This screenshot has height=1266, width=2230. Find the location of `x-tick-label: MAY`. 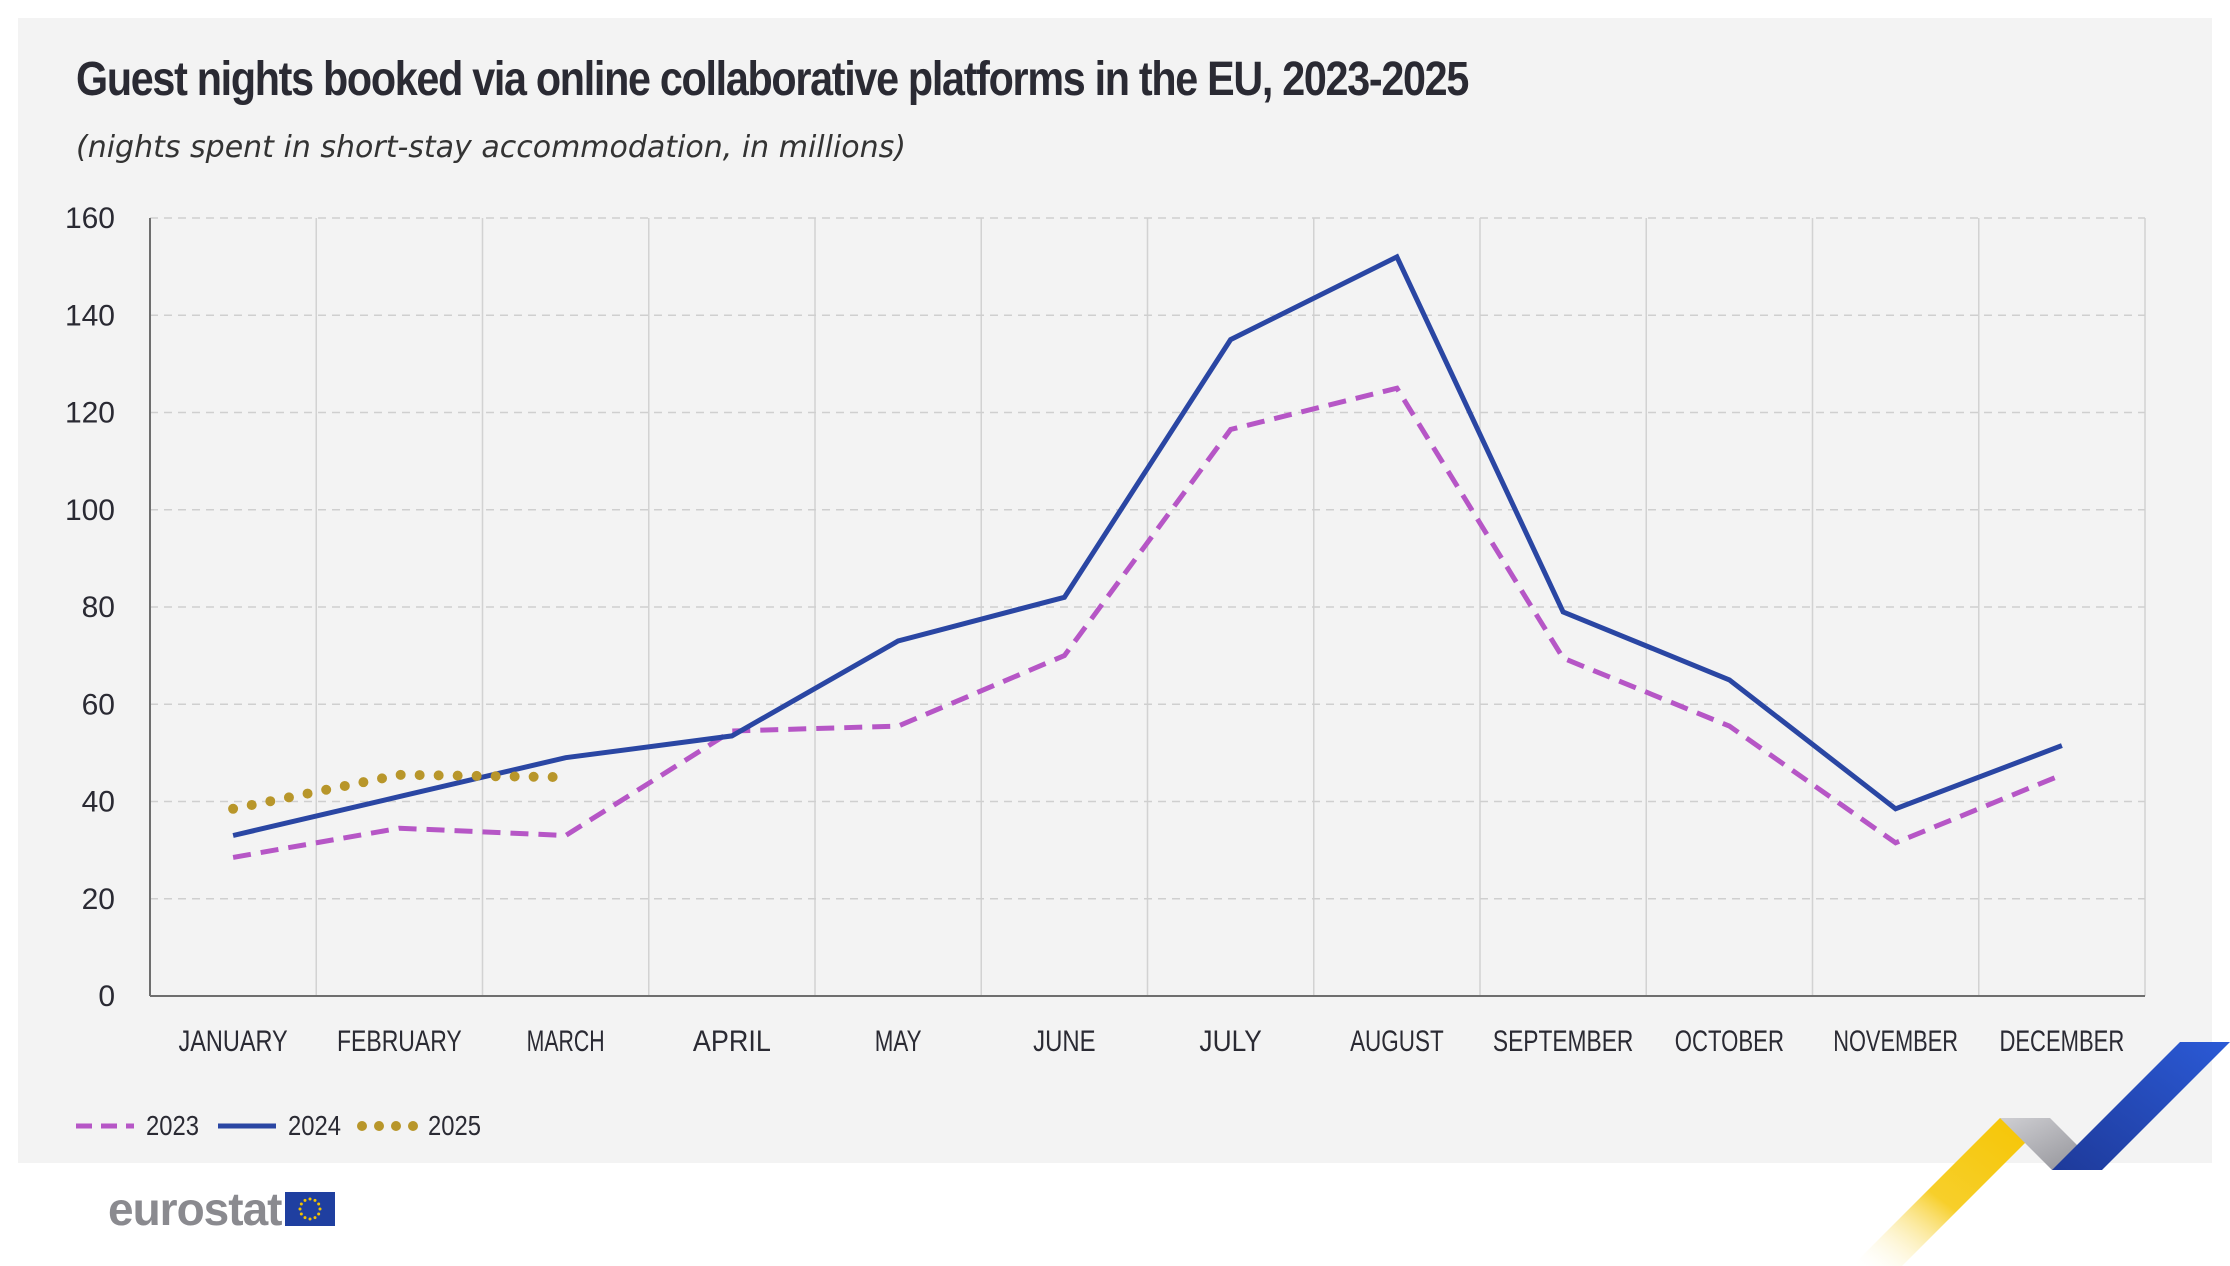

x-tick-label: MAY is located at coordinates (898, 1041).